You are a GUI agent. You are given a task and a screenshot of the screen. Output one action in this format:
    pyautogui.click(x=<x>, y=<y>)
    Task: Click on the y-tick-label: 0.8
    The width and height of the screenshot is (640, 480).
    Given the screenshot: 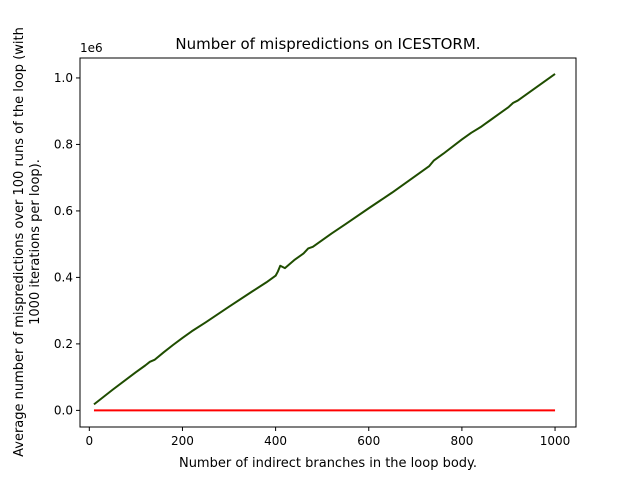 What is the action you would take?
    pyautogui.click(x=63, y=144)
    